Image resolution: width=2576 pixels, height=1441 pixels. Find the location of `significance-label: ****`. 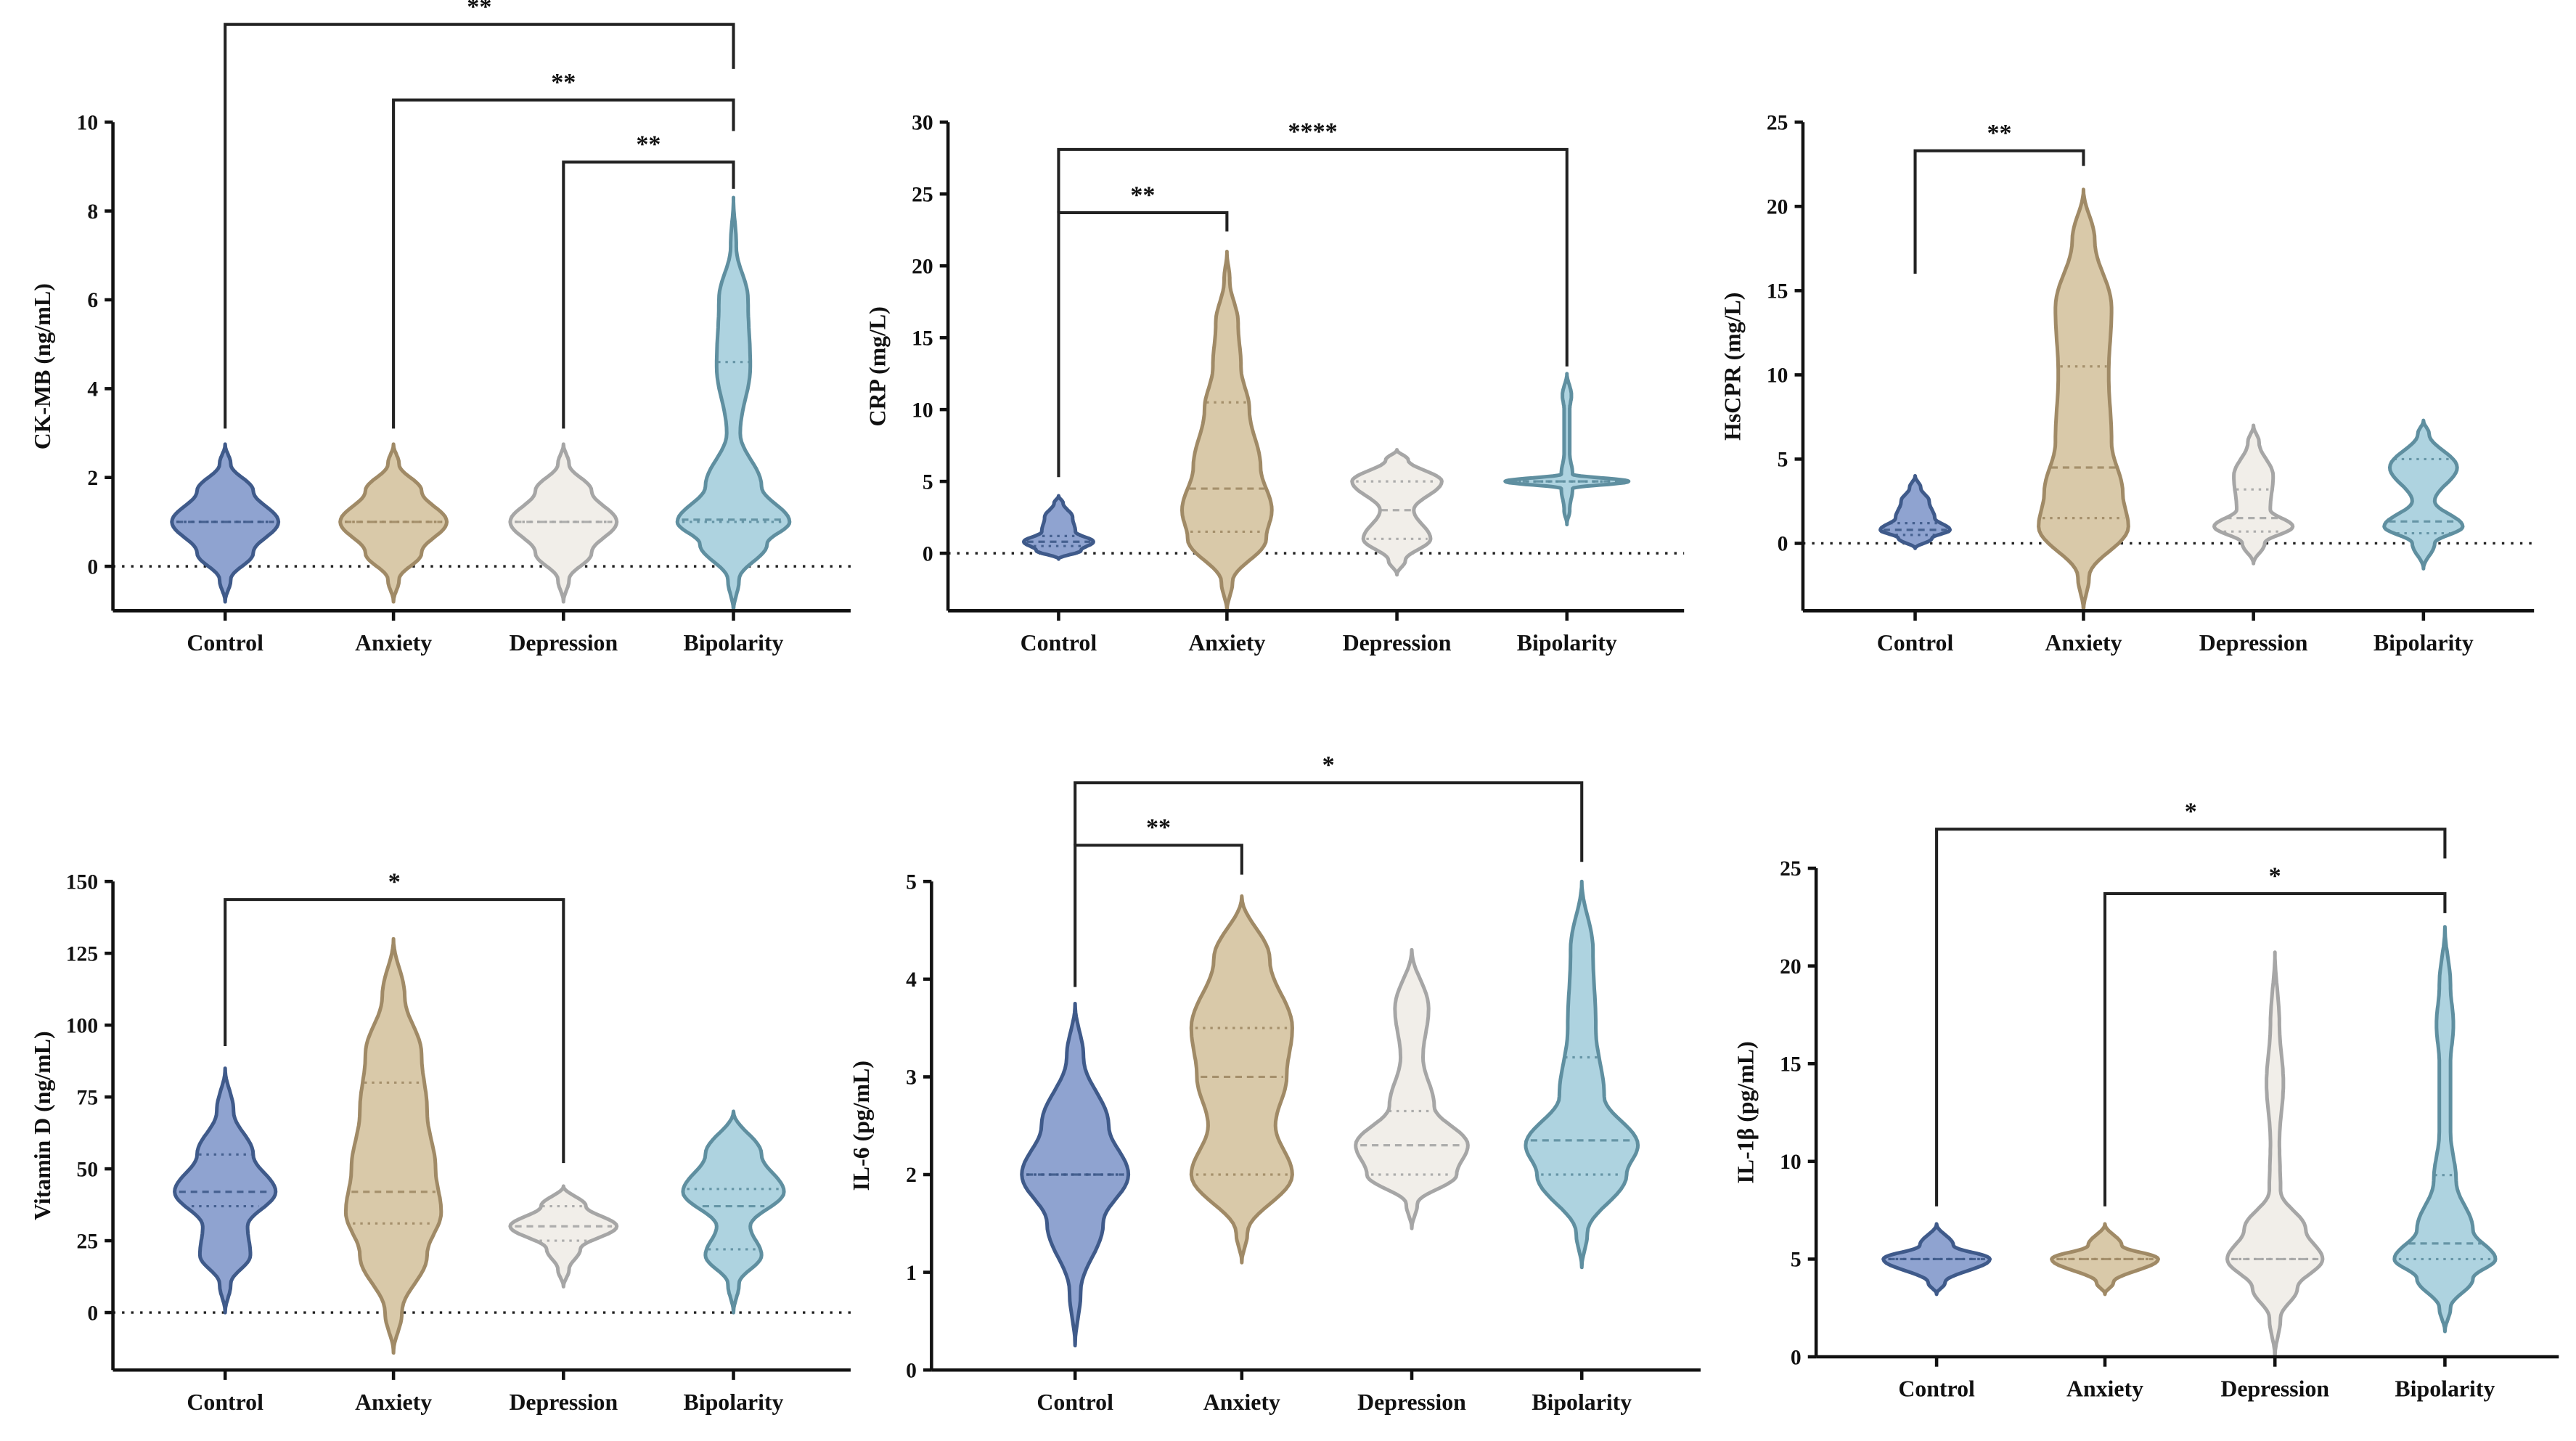

significance-label: **** is located at coordinates (1313, 131).